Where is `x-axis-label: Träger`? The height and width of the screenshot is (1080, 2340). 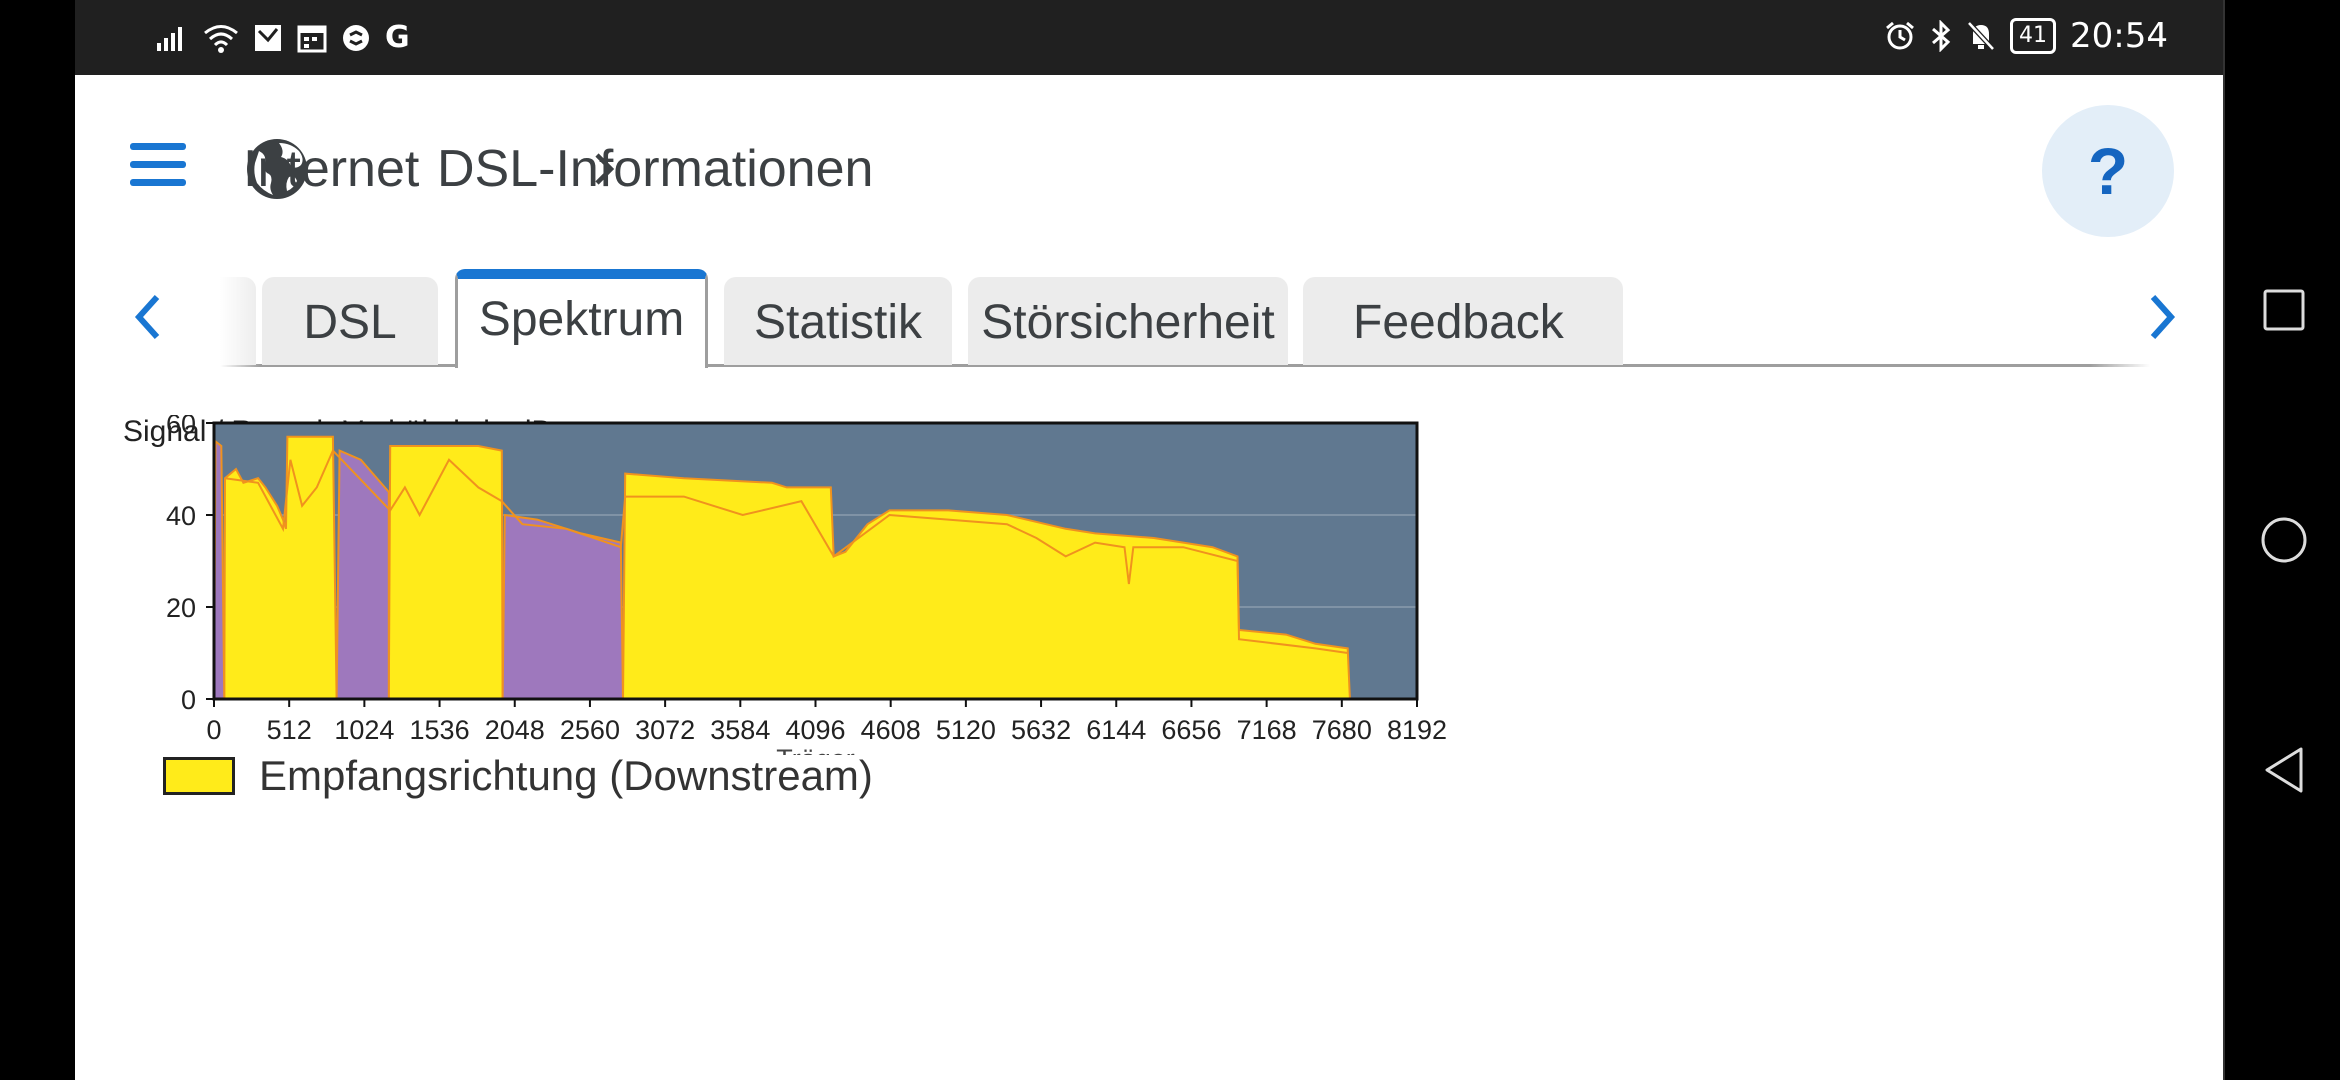
x-axis-label: Träger is located at coordinates (815, 749).